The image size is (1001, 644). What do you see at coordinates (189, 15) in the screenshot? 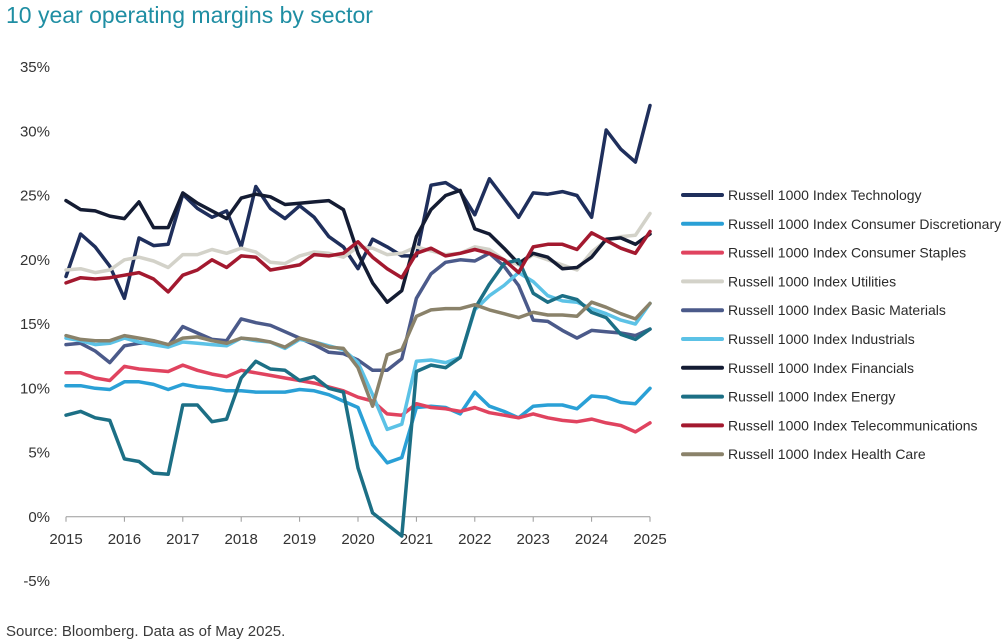
I see `chart-title: 10 year operating margins by sector` at bounding box center [189, 15].